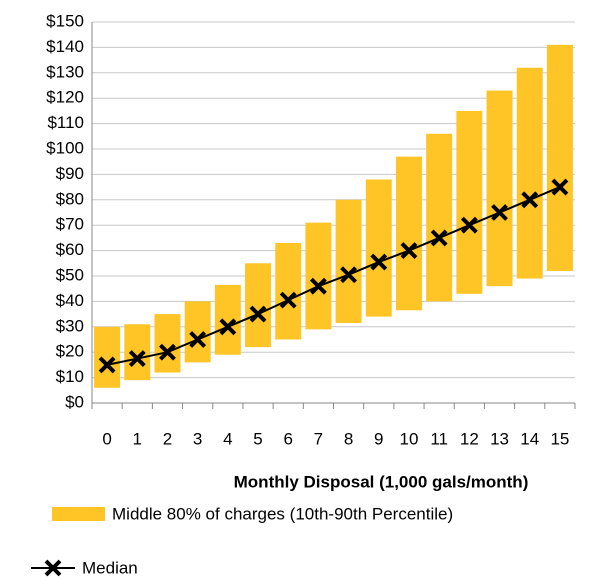 The image size is (590, 580). Describe the element at coordinates (110, 567) in the screenshot. I see `legend-label: Median` at that location.